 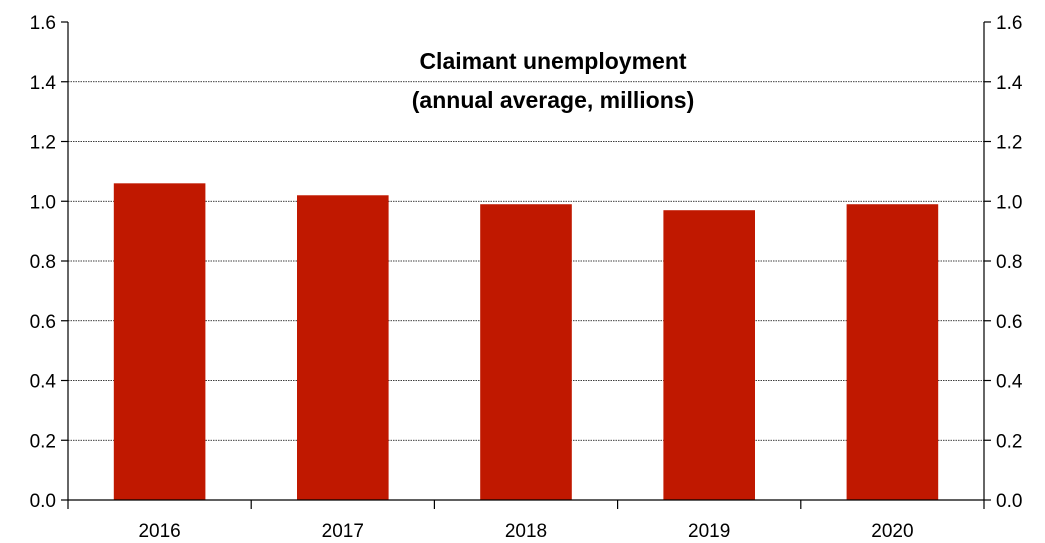 What do you see at coordinates (1009, 501) in the screenshot?
I see `y-tick-label-right: 0.0` at bounding box center [1009, 501].